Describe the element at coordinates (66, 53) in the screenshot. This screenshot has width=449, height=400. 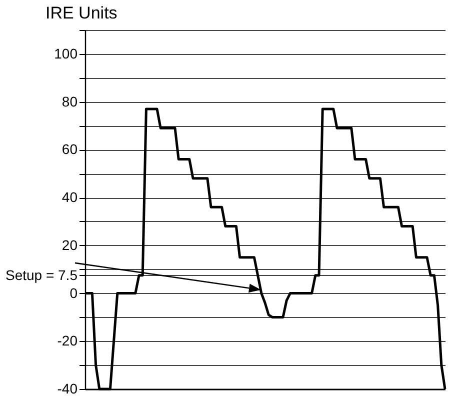
I see `y-tick-label: 100` at that location.